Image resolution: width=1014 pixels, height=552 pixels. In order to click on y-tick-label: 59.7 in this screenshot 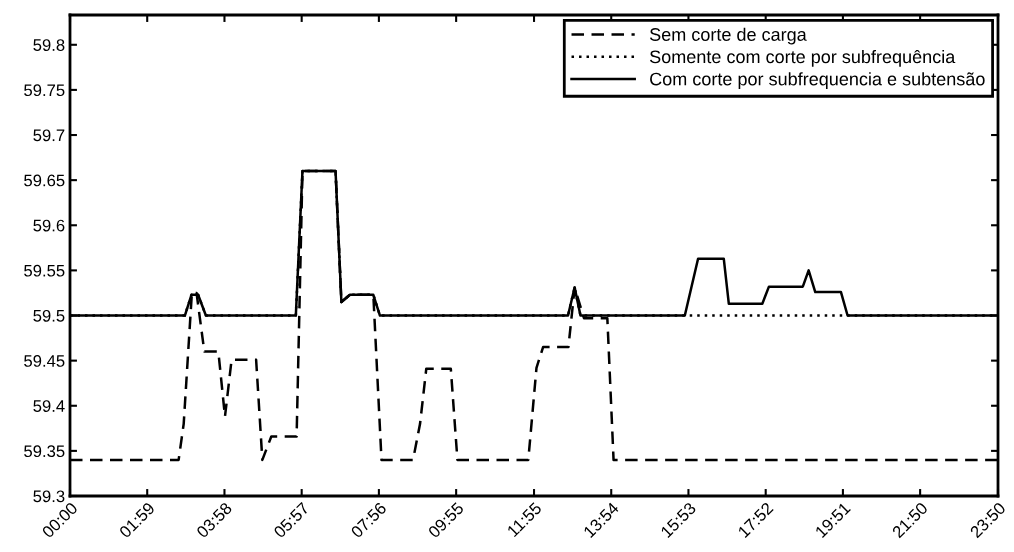, I will do `click(49, 135)`.